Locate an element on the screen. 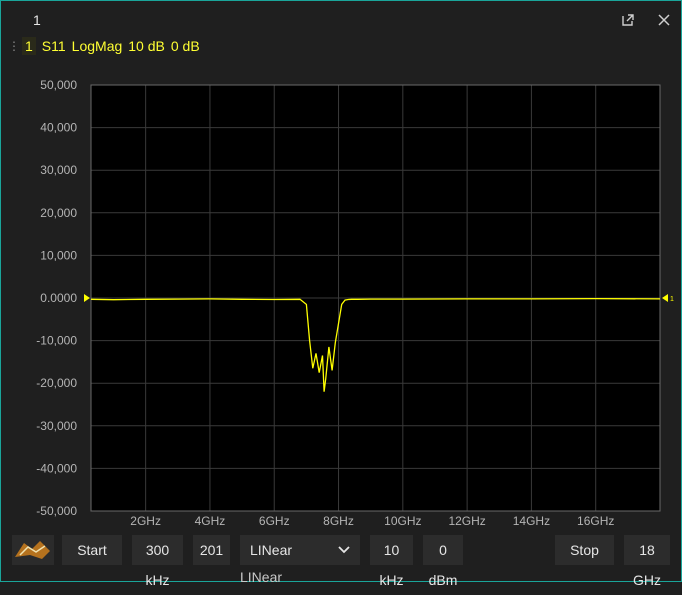 The height and width of the screenshot is (595, 682). y-tick-label: -20,000 is located at coordinates (56, 383).